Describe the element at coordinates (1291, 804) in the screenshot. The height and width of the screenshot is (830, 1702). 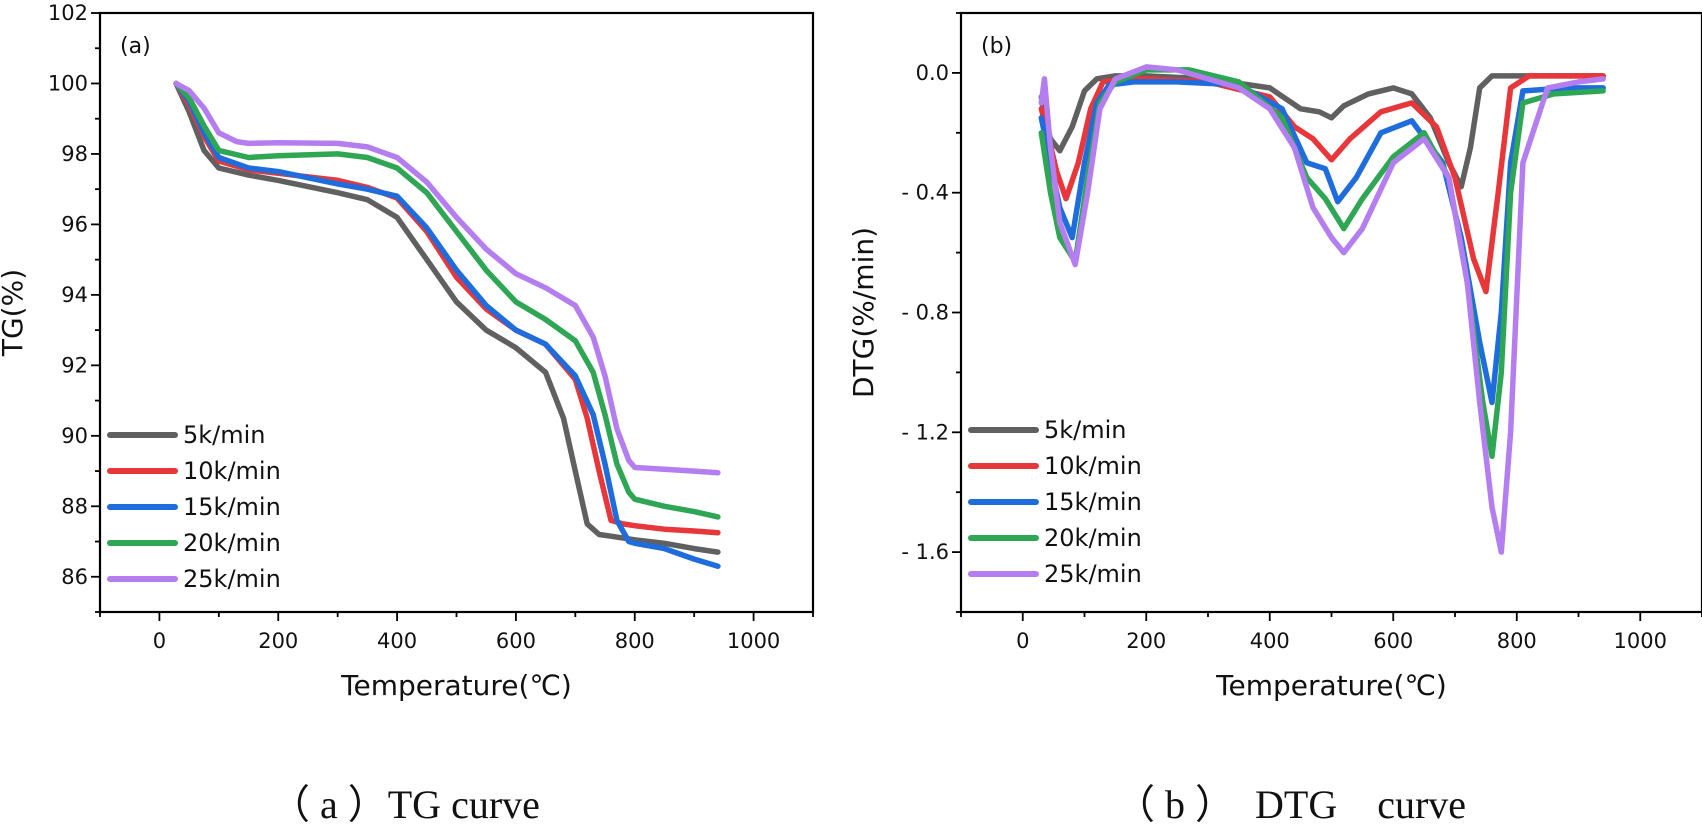
I see `caption-dtg-curve: （ b ） DTG curve` at that location.